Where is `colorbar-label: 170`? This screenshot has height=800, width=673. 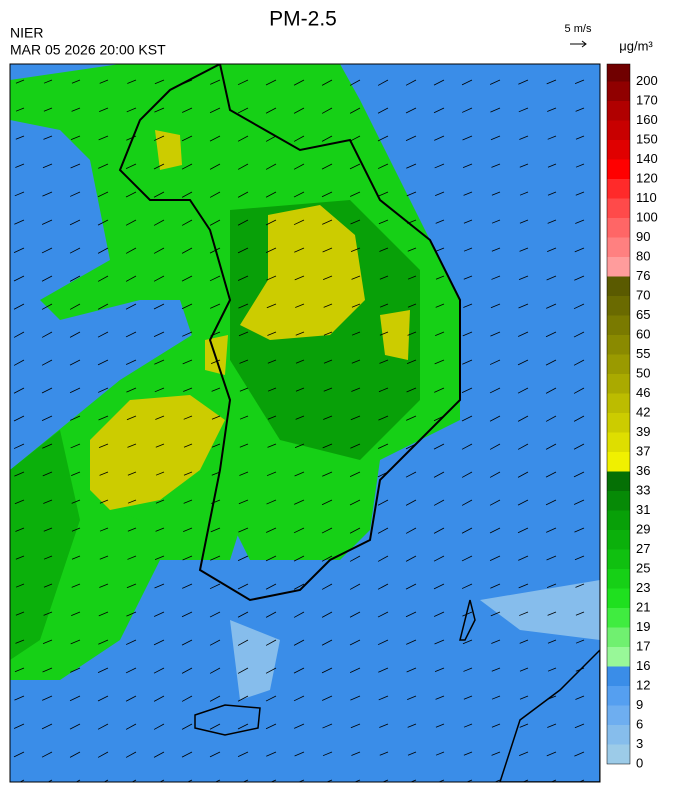 colorbar-label: 170 is located at coordinates (647, 99).